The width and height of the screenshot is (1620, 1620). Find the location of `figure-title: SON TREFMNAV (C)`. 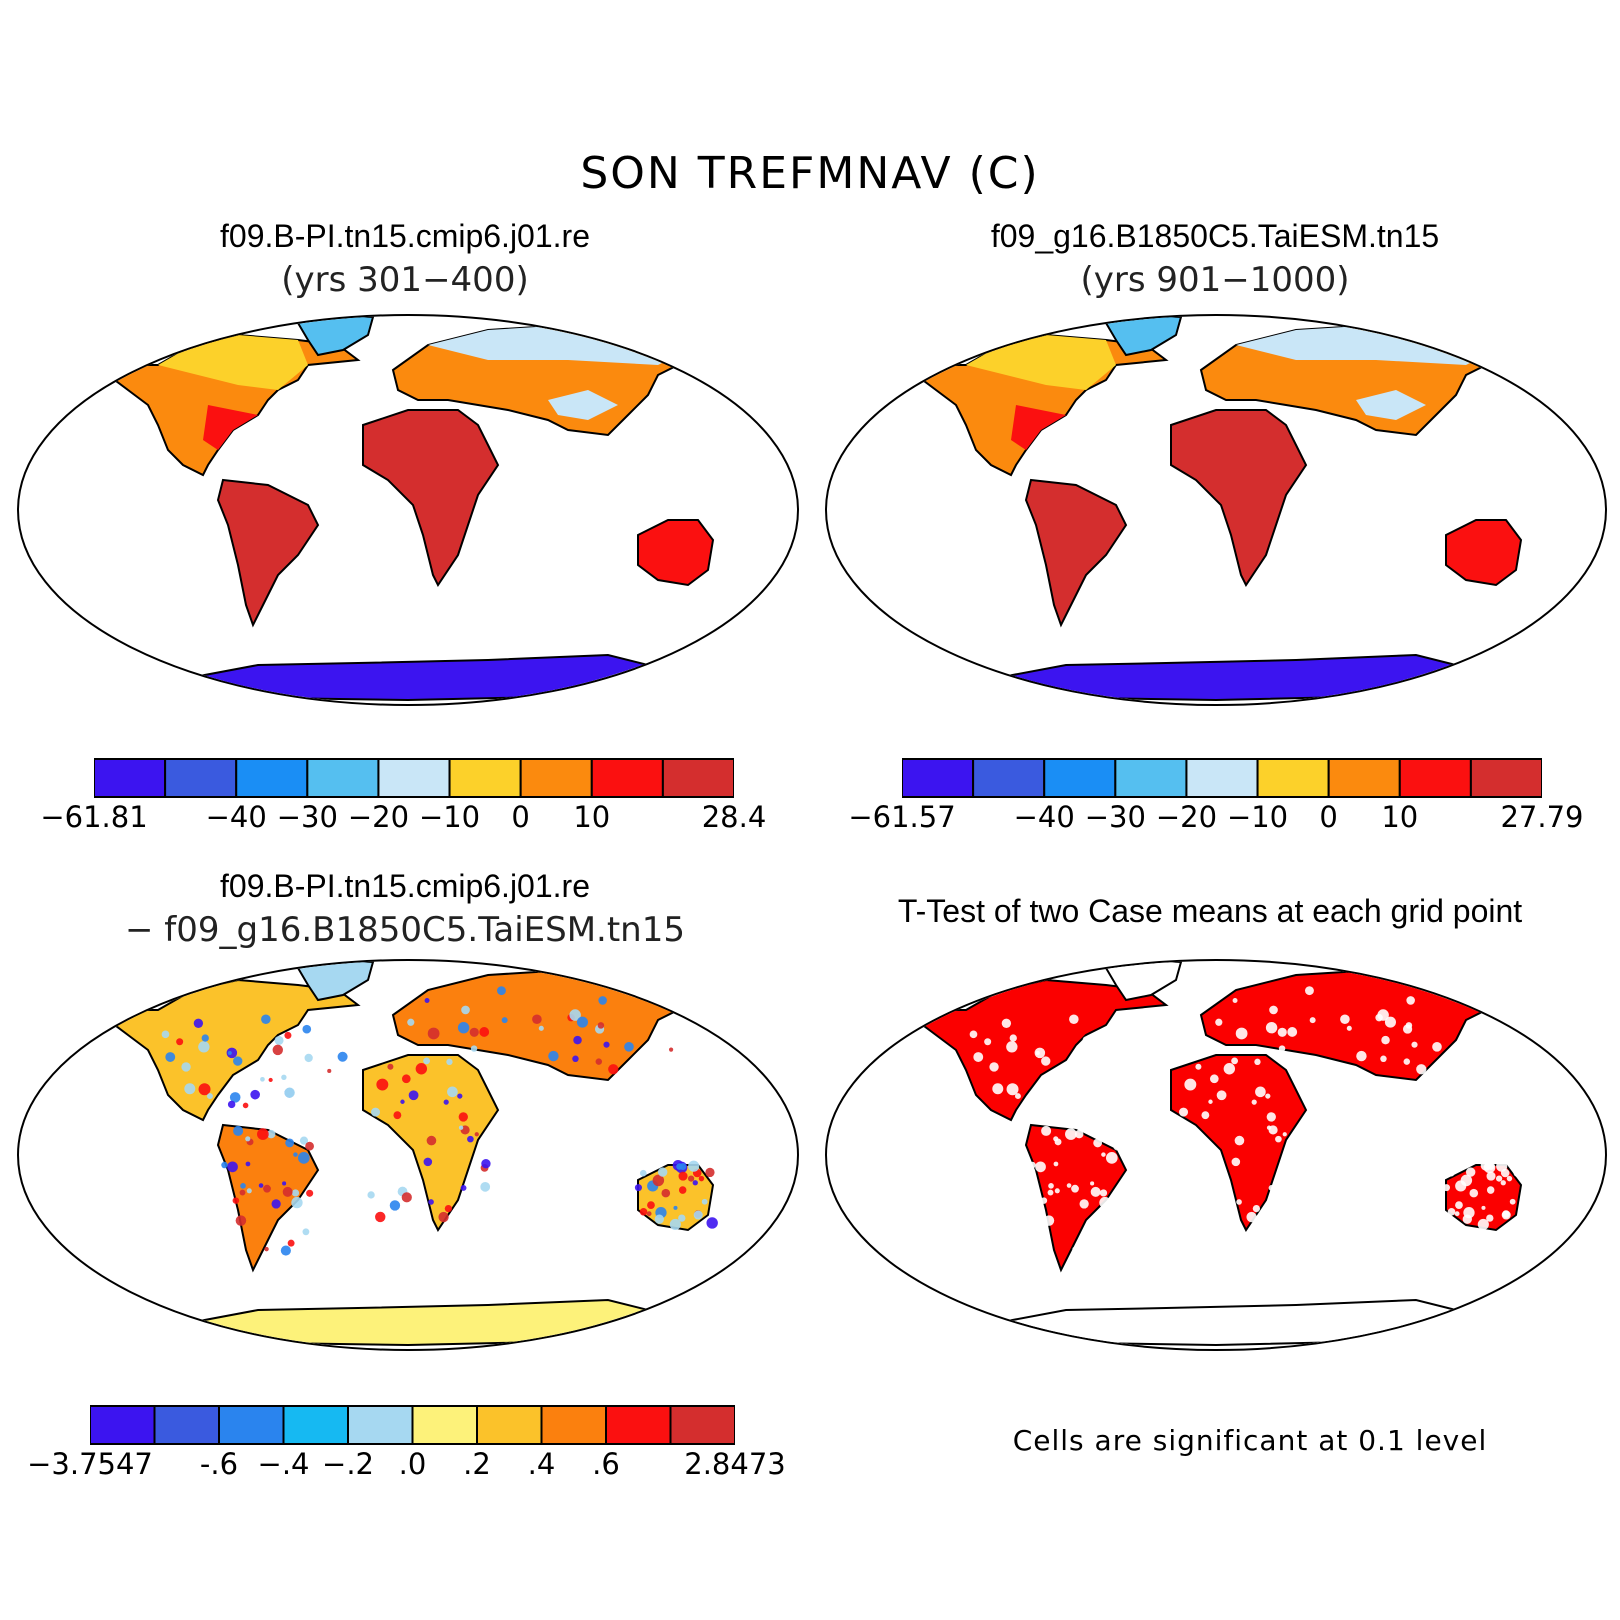

figure-title: SON TREFMNAV (C) is located at coordinates (810, 173).